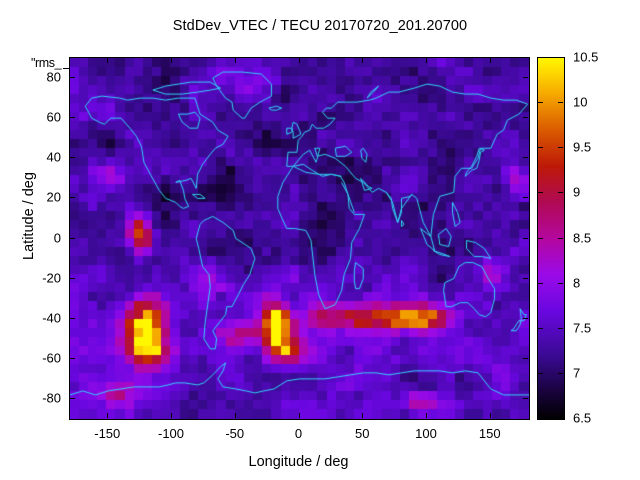  I want to click on x-tick-label: -100, so click(171, 433).